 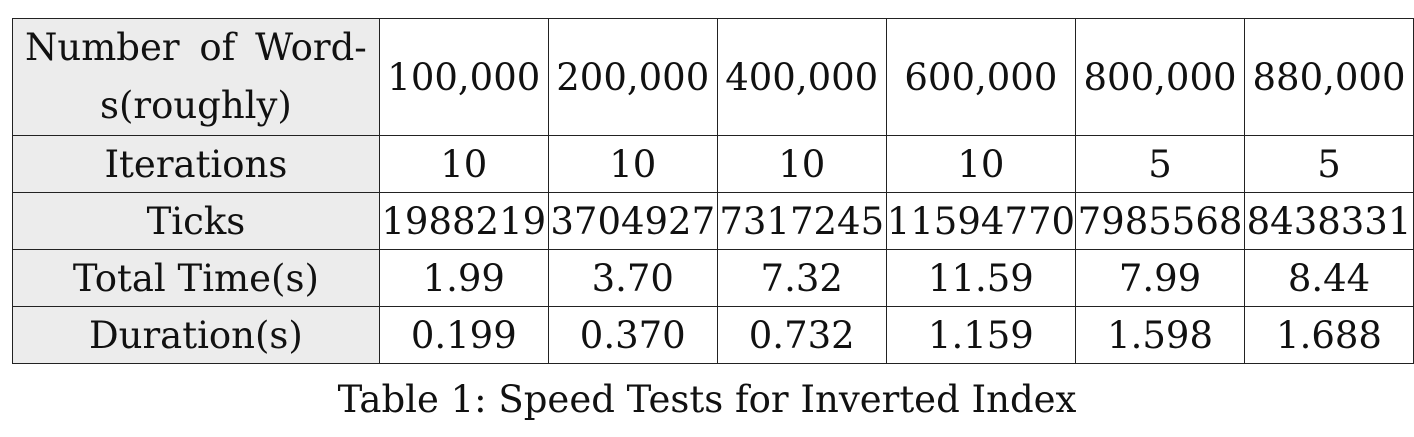 What do you see at coordinates (632, 221) in the screenshot?
I see `table-cell: 3704927` at bounding box center [632, 221].